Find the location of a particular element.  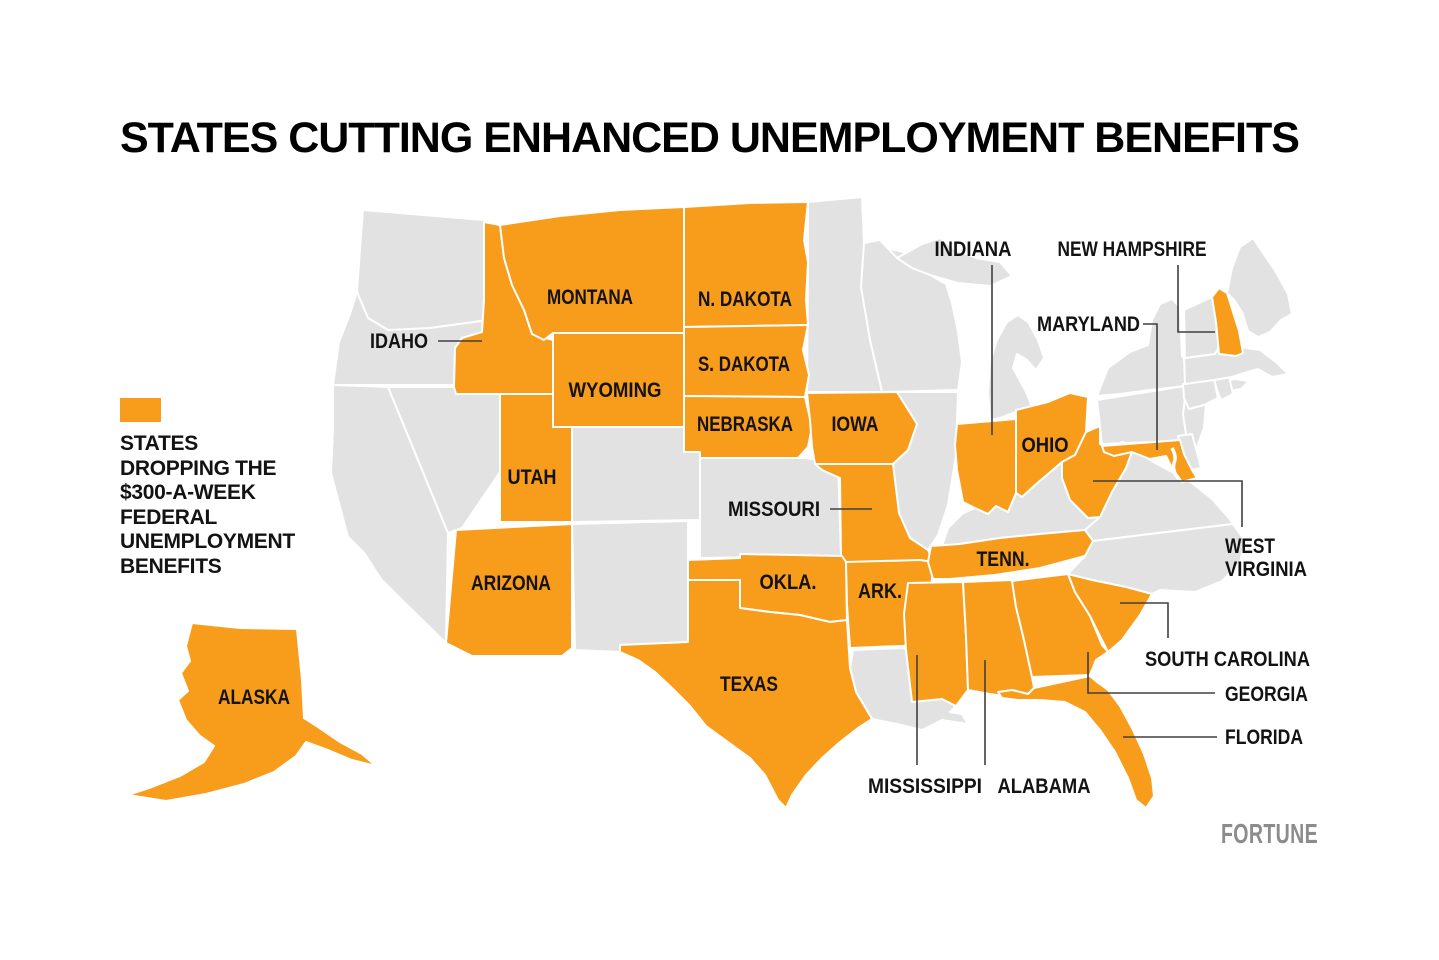

state-south-carolina is located at coordinates (1110, 613).